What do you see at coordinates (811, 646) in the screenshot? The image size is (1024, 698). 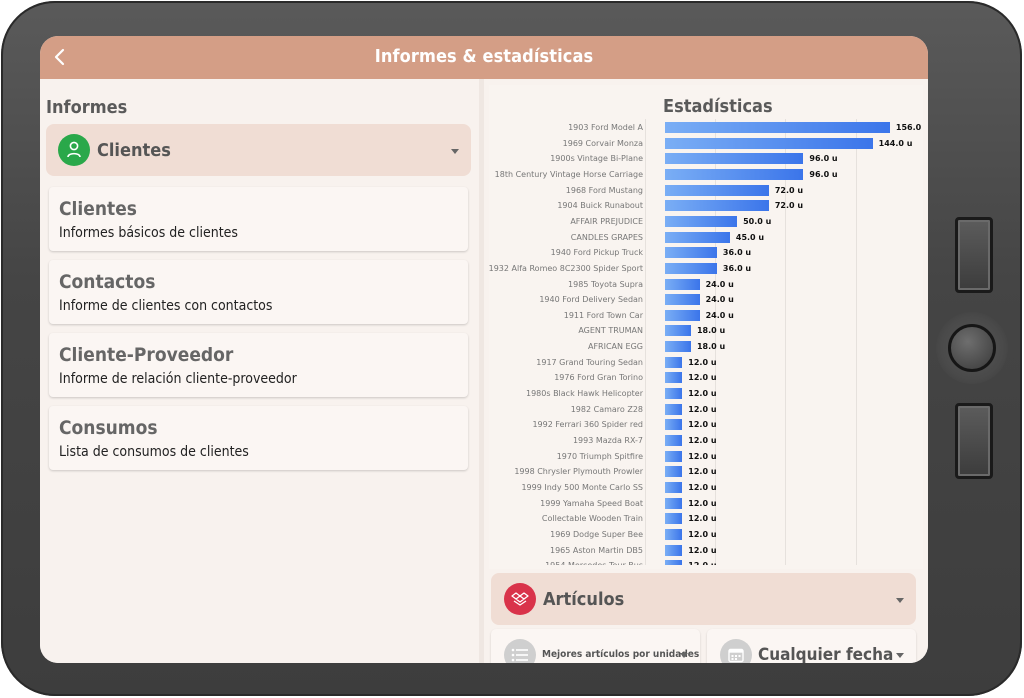 I see `date-filter-dropdown: Cualquier fecha` at bounding box center [811, 646].